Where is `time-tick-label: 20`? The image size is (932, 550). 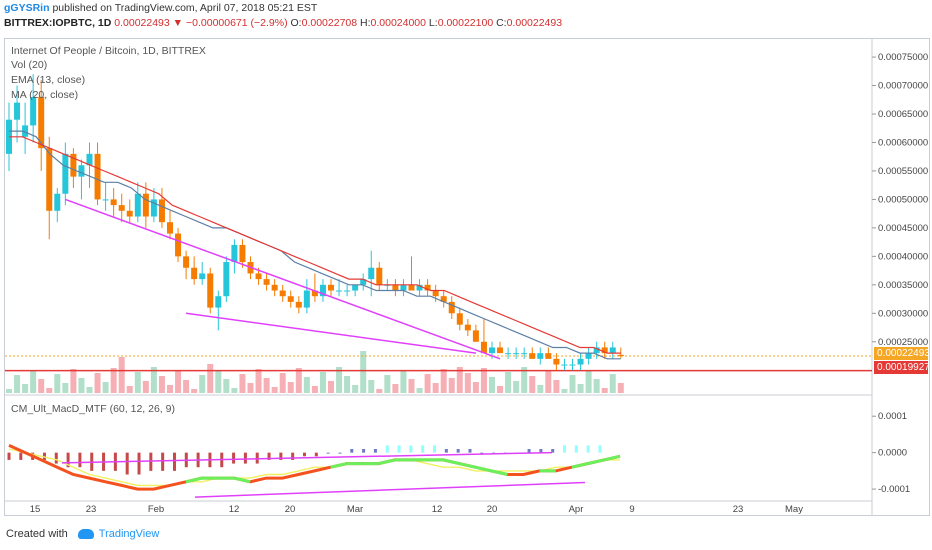 time-tick-label: 20 is located at coordinates (492, 509).